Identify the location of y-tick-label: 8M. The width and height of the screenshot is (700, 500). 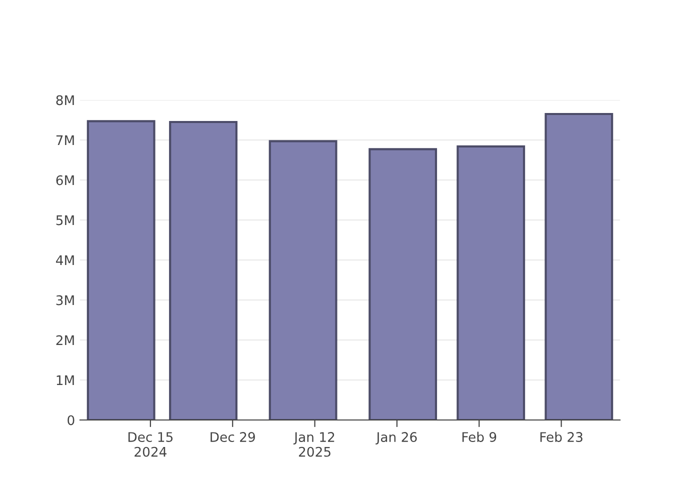
(65, 100).